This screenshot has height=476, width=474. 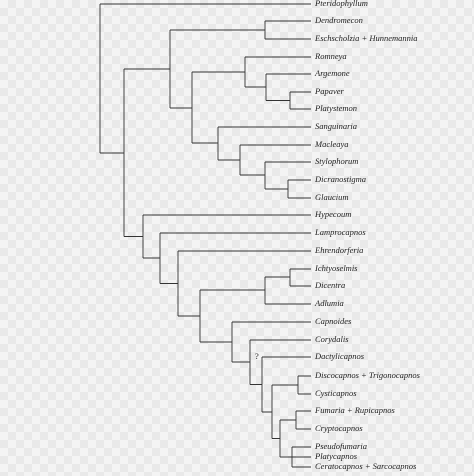 What do you see at coordinates (331, 144) in the screenshot?
I see `taxon-label: Macleaya` at bounding box center [331, 144].